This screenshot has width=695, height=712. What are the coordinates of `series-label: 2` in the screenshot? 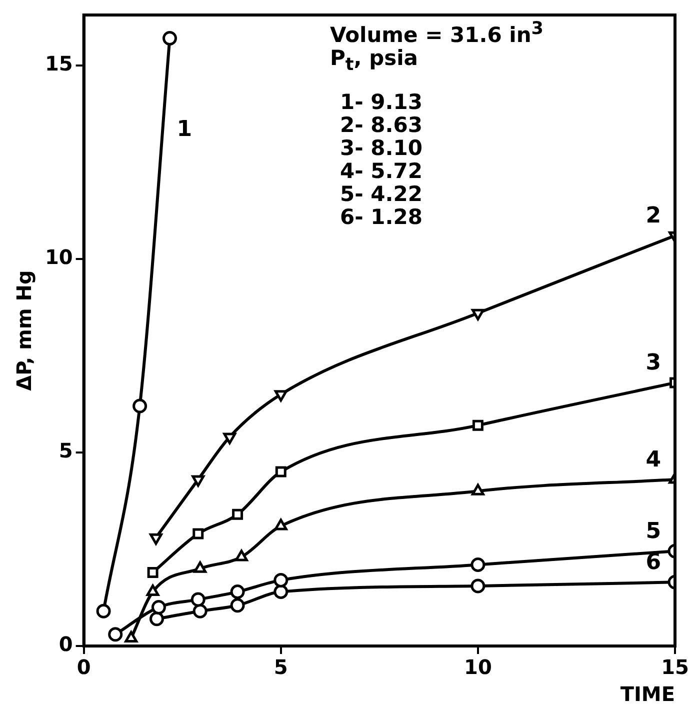 It's located at (653, 215).